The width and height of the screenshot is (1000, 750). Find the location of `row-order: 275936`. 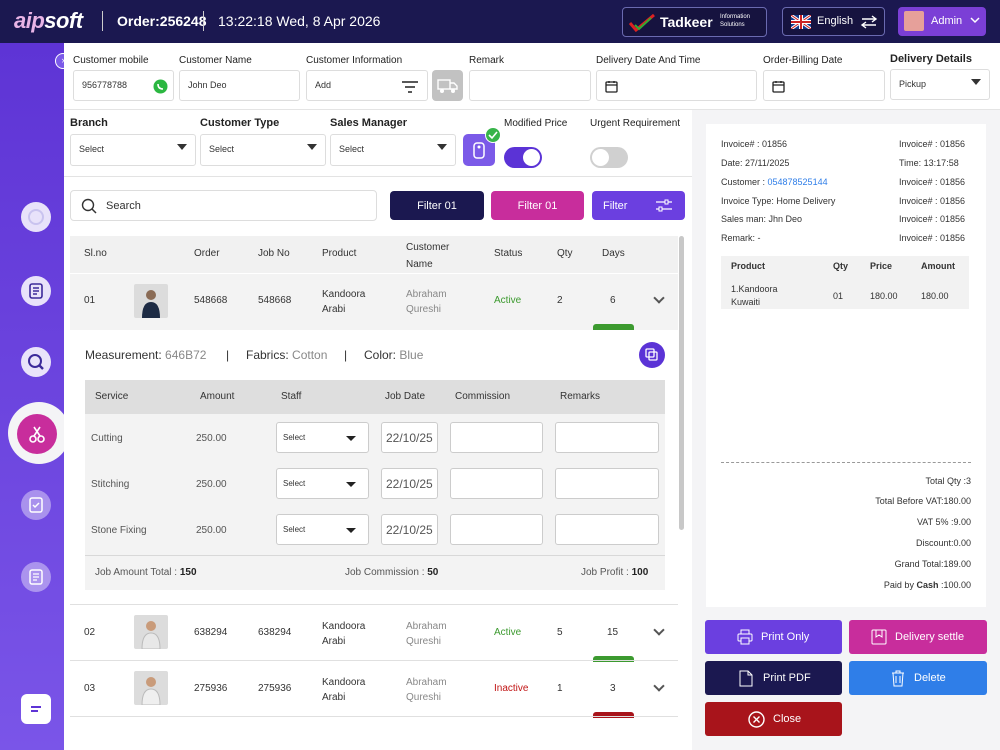

row-order: 275936 is located at coordinates (211, 688).